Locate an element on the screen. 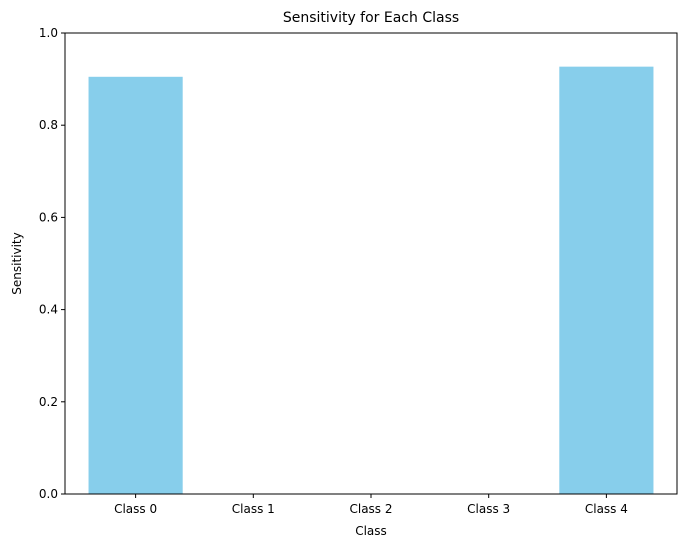 The height and width of the screenshot is (547, 691). chart-title: Sensitivity for Each Class is located at coordinates (371, 18).